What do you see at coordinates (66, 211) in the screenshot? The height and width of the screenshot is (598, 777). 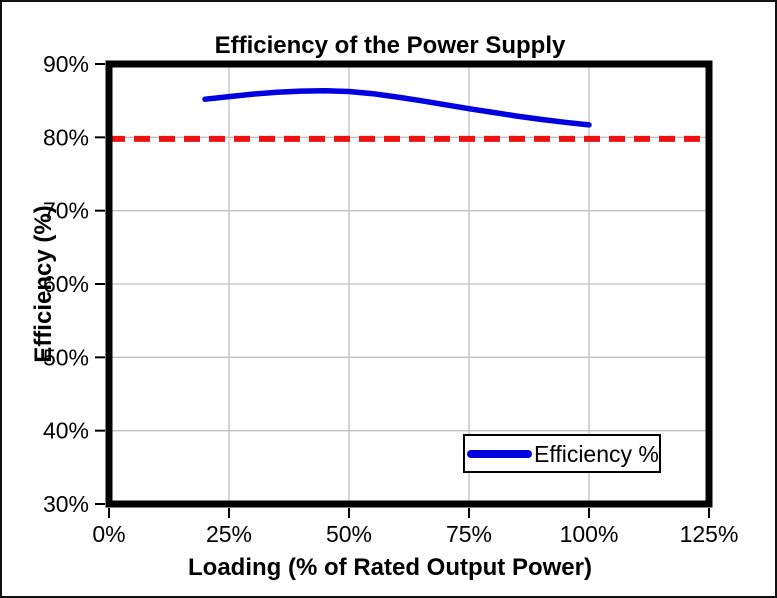 I see `y-tick-label-70: 70%` at bounding box center [66, 211].